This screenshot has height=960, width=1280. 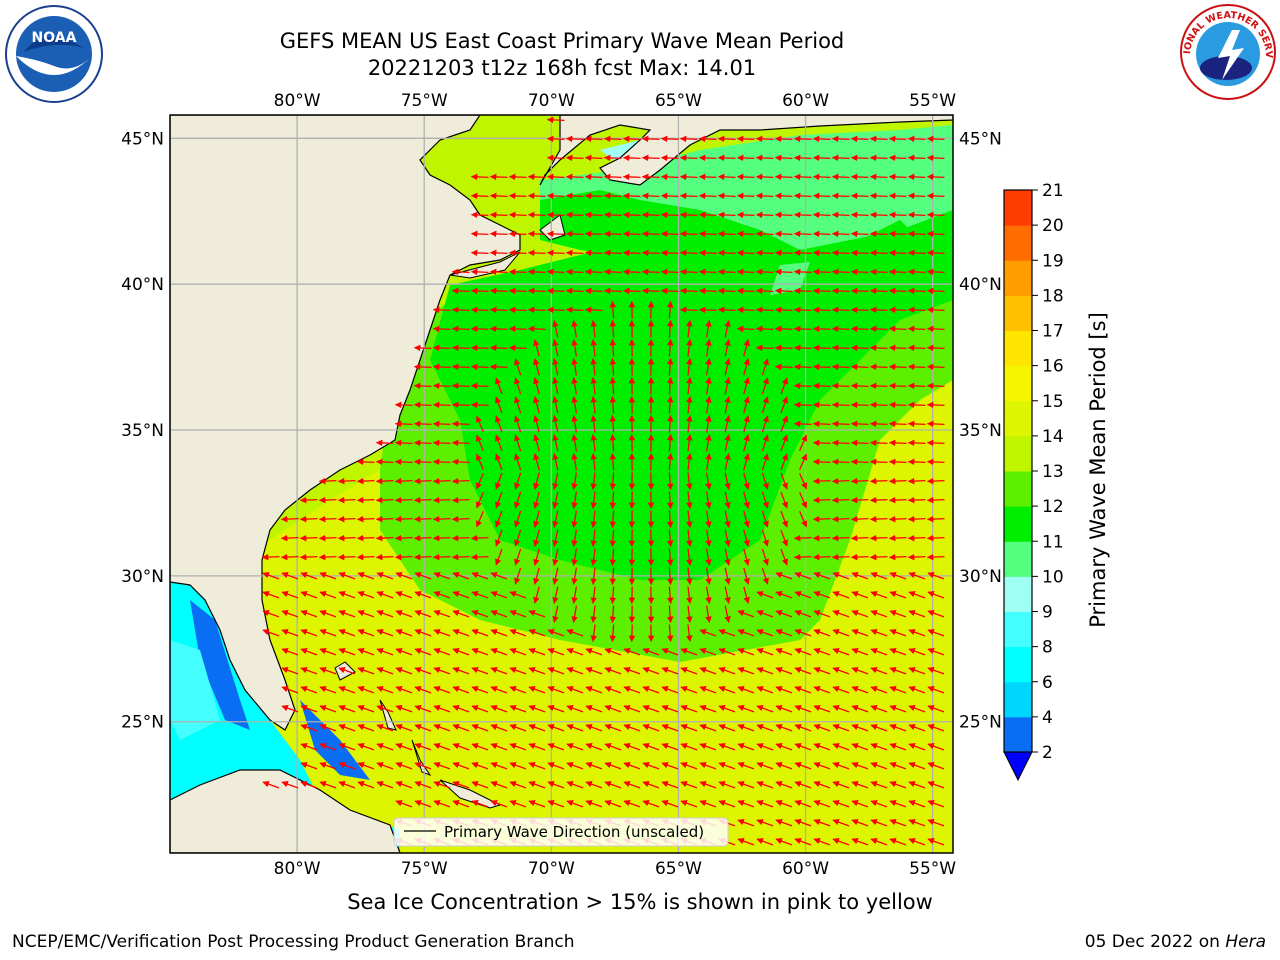 What do you see at coordinates (1047, 648) in the screenshot?
I see `colorbar-tick-label: 8` at bounding box center [1047, 648].